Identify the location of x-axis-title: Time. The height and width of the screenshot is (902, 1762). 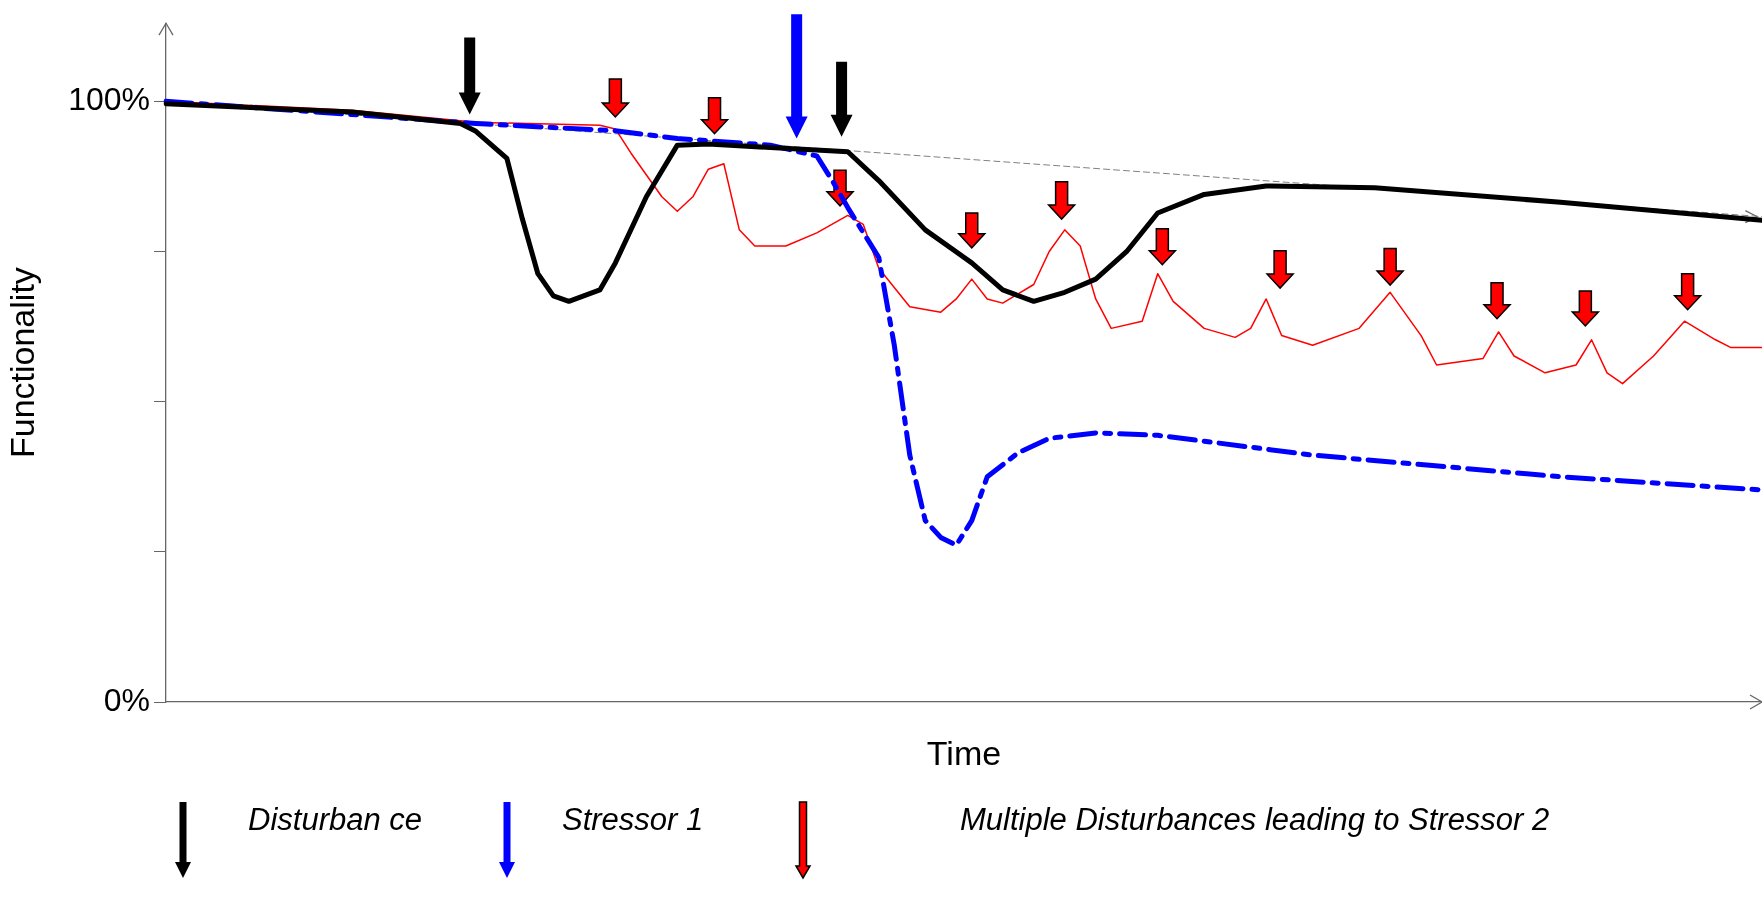
(964, 752).